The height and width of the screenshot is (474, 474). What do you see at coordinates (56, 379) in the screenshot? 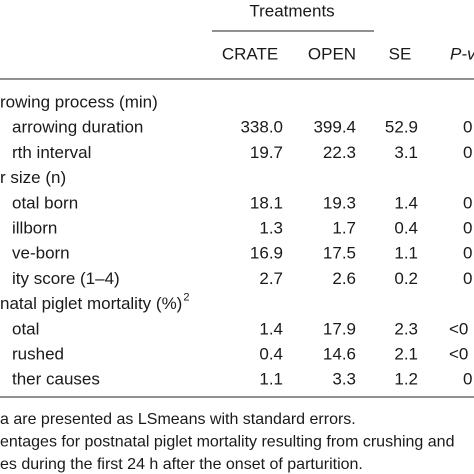
I see `row-label: ther causes` at bounding box center [56, 379].